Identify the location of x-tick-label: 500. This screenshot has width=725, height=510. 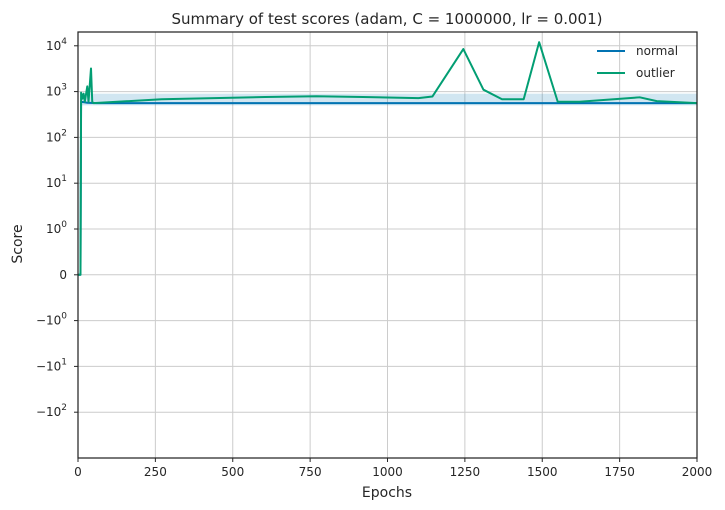
(232, 472).